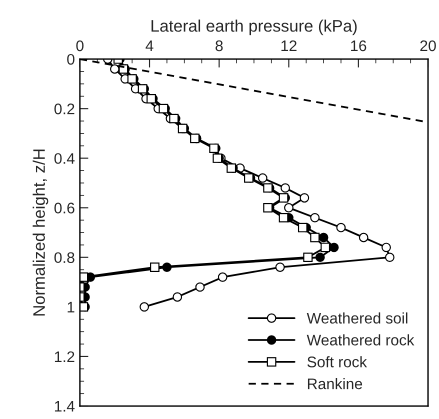 The height and width of the screenshot is (419, 439). What do you see at coordinates (64, 208) in the screenshot?
I see `y-tick-label: 0.6` at bounding box center [64, 208].